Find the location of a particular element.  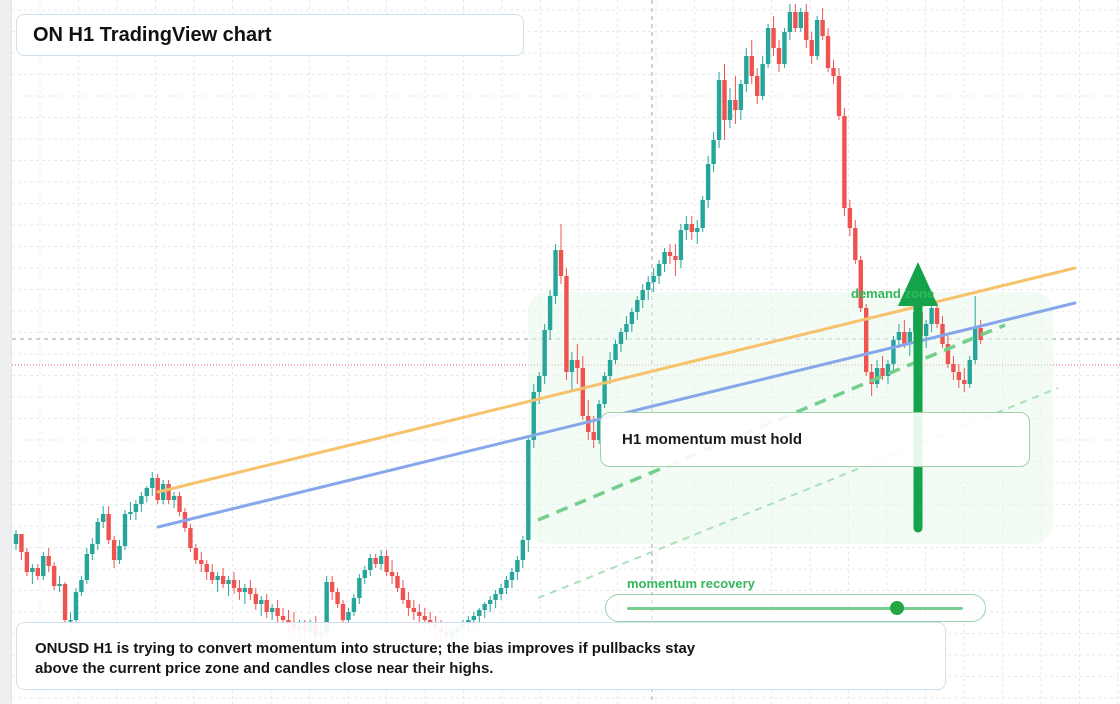

bullish-arrow-head is located at coordinates (918, 284).